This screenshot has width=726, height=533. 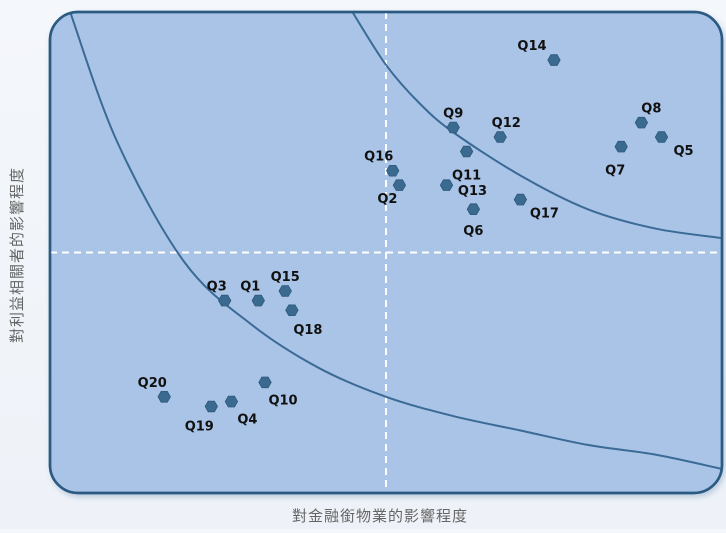 What do you see at coordinates (307, 330) in the screenshot?
I see `point-label-q18: Q18` at bounding box center [307, 330].